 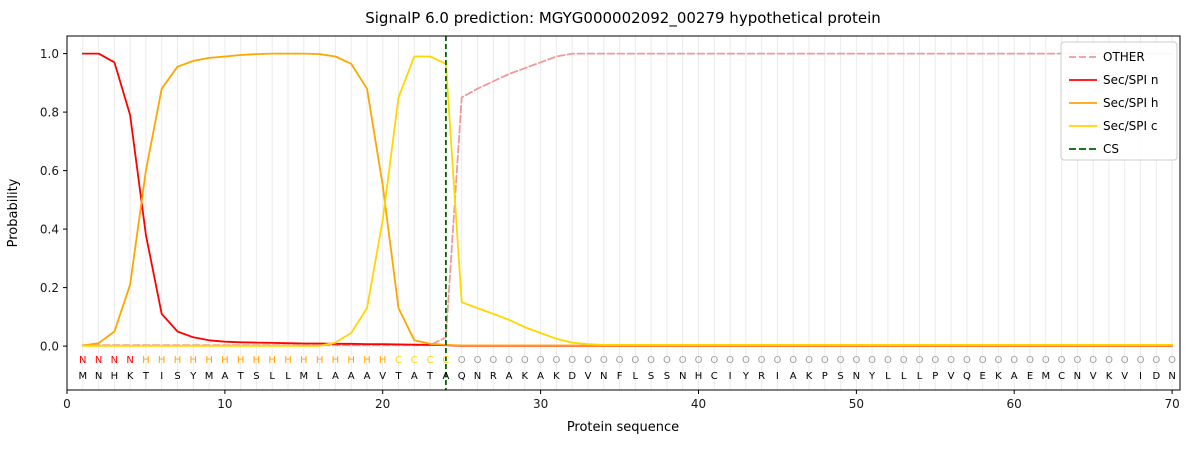 What do you see at coordinates (1111, 149) in the screenshot?
I see `legend-label: CS` at bounding box center [1111, 149].